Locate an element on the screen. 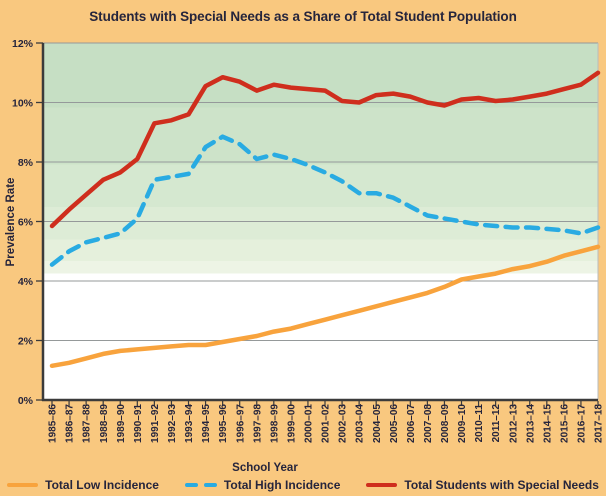 The height and width of the screenshot is (496, 606). x-tick-label: 1999–00 is located at coordinates (292, 423).